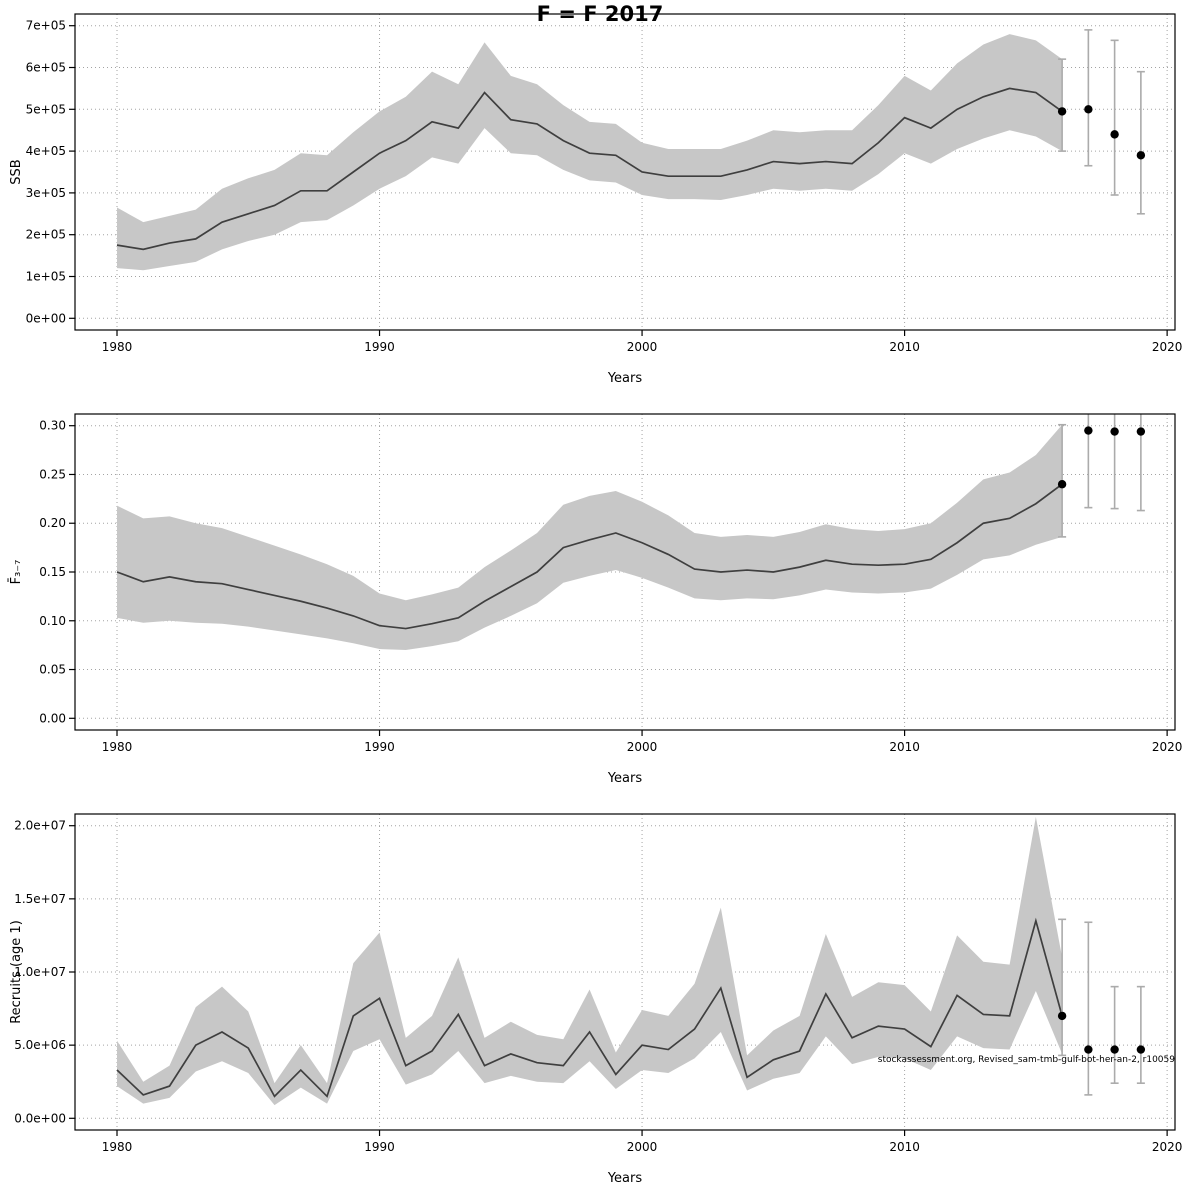 This screenshot has height=1204, width=1200. Describe the element at coordinates (52, 718) in the screenshot. I see `svg-text: 0.00` at that location.